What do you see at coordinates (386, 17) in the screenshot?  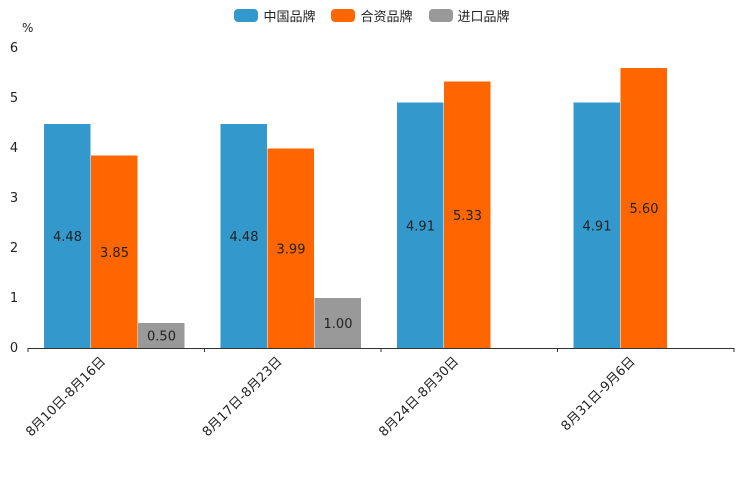 I see `legend-label-joint-venture-brand: 合资品牌` at bounding box center [386, 17].